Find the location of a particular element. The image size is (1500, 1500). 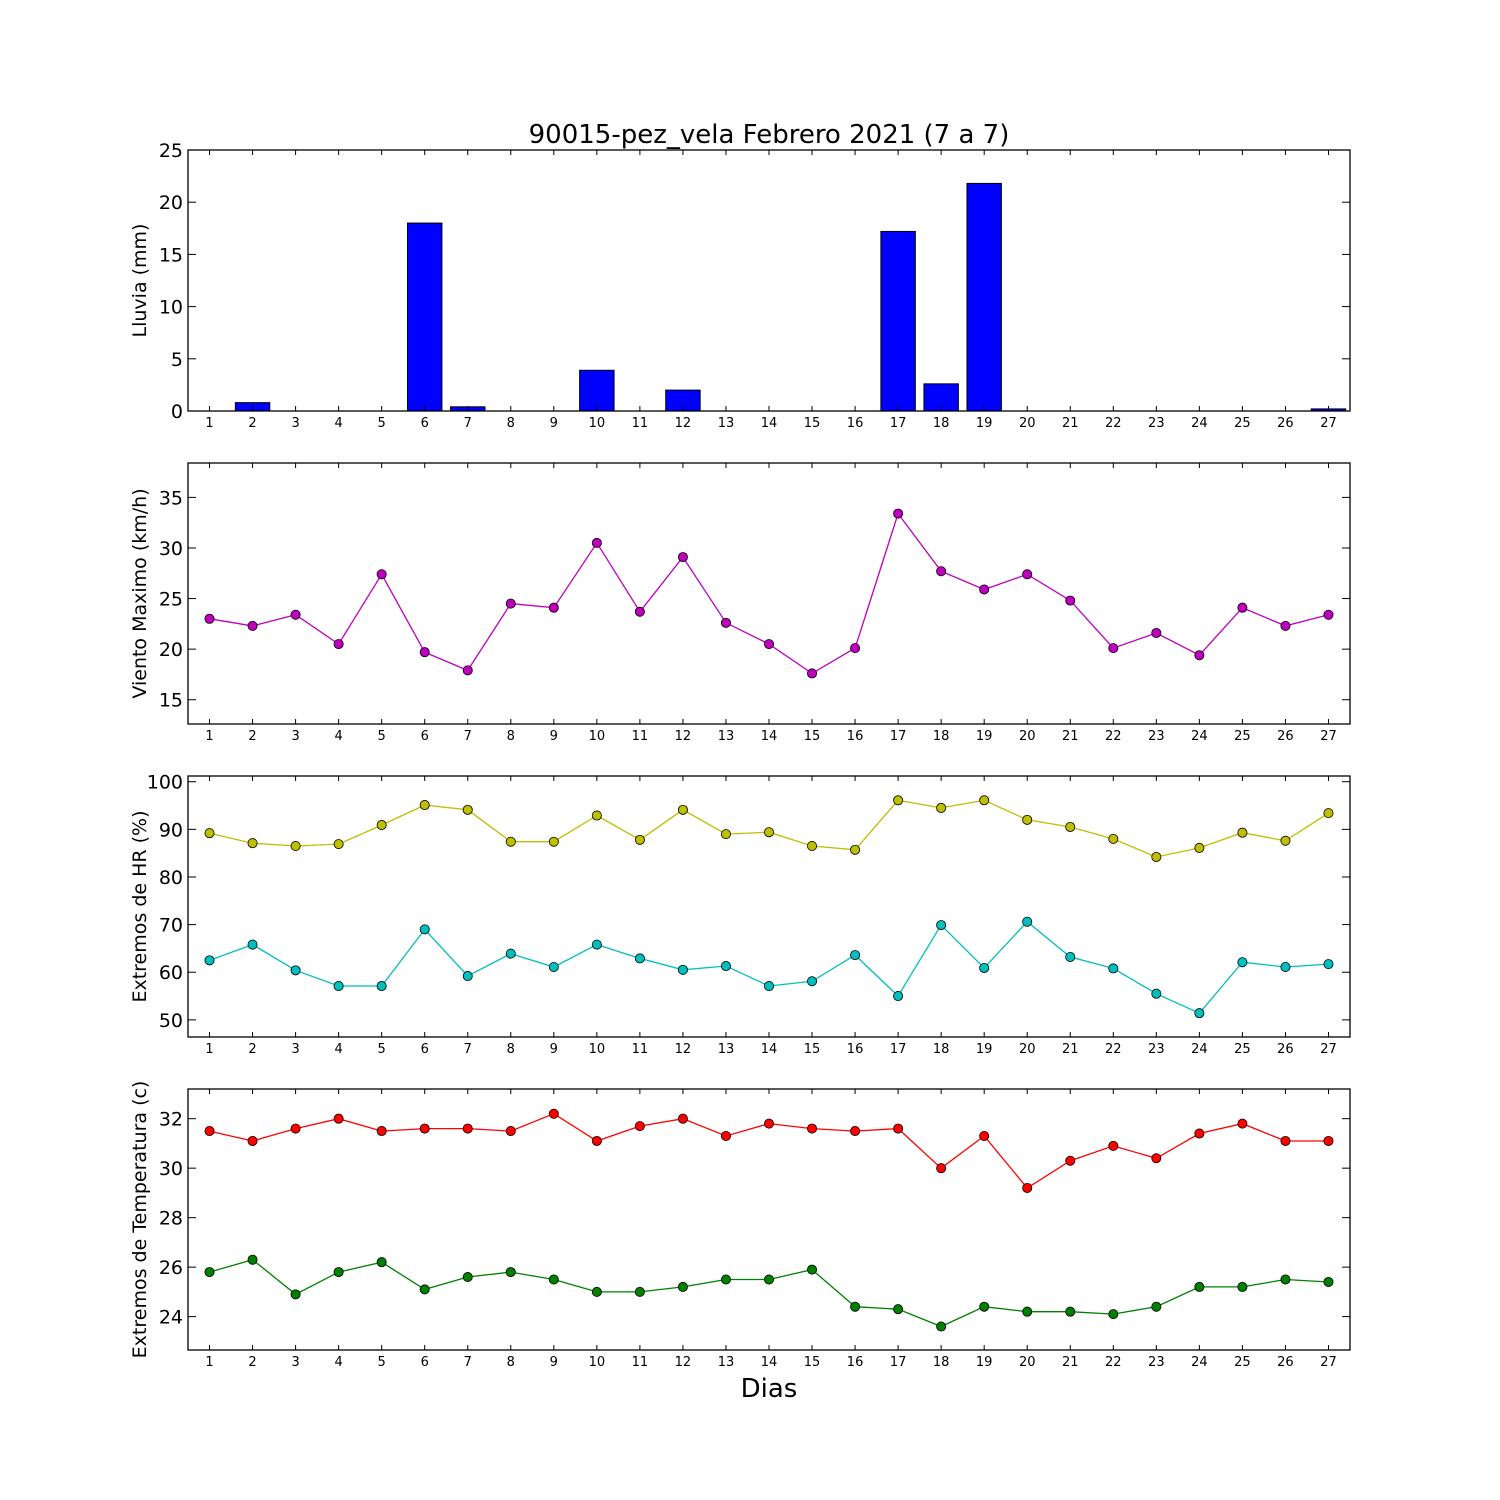

wind-x-tick-label: 5 is located at coordinates (382, 736).